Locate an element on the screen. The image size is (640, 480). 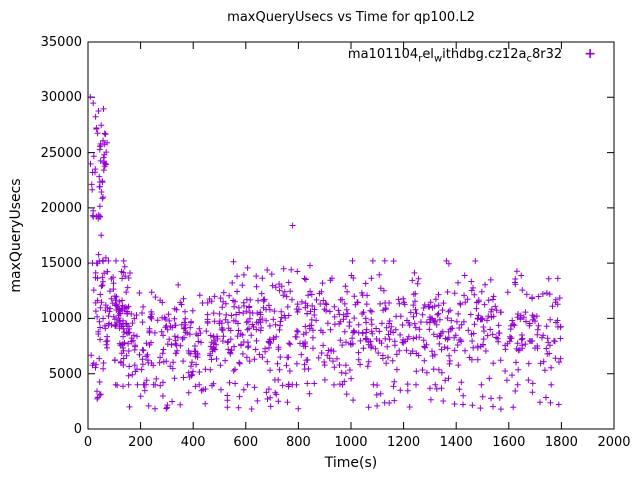
y-tick-label: 35000 is located at coordinates (61, 42).